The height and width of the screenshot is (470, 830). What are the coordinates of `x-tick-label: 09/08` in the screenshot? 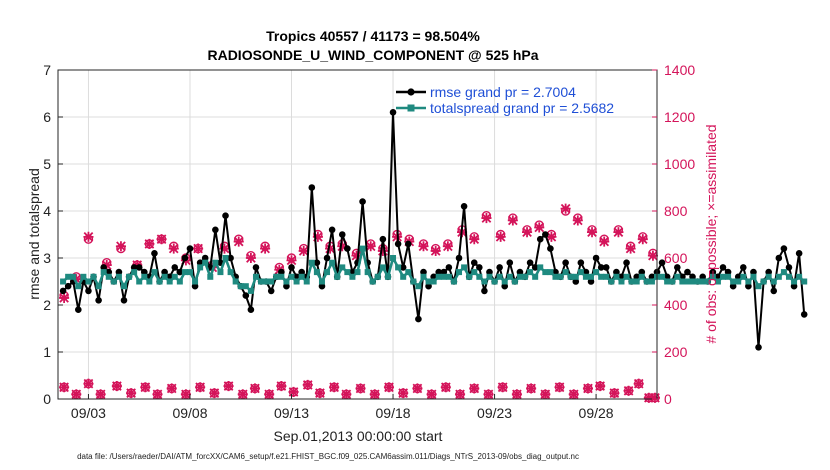 It's located at (189, 413).